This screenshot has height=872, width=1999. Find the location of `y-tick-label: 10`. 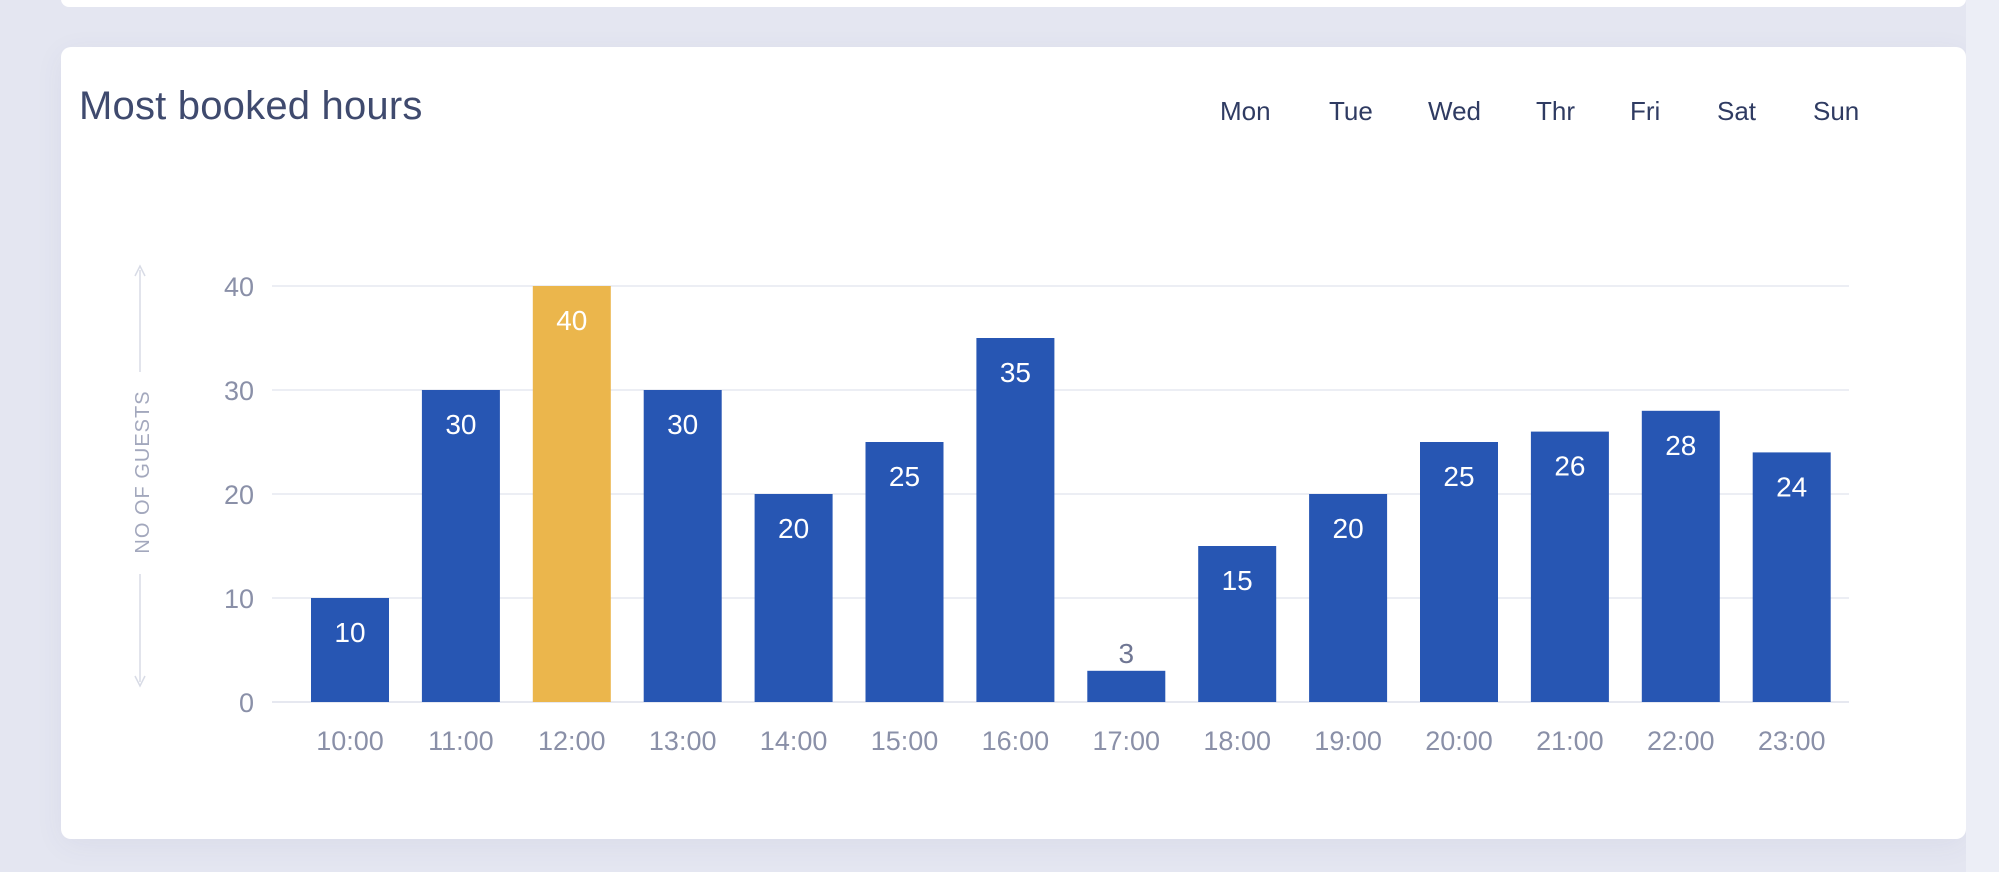

y-tick-label: 10 is located at coordinates (239, 599).